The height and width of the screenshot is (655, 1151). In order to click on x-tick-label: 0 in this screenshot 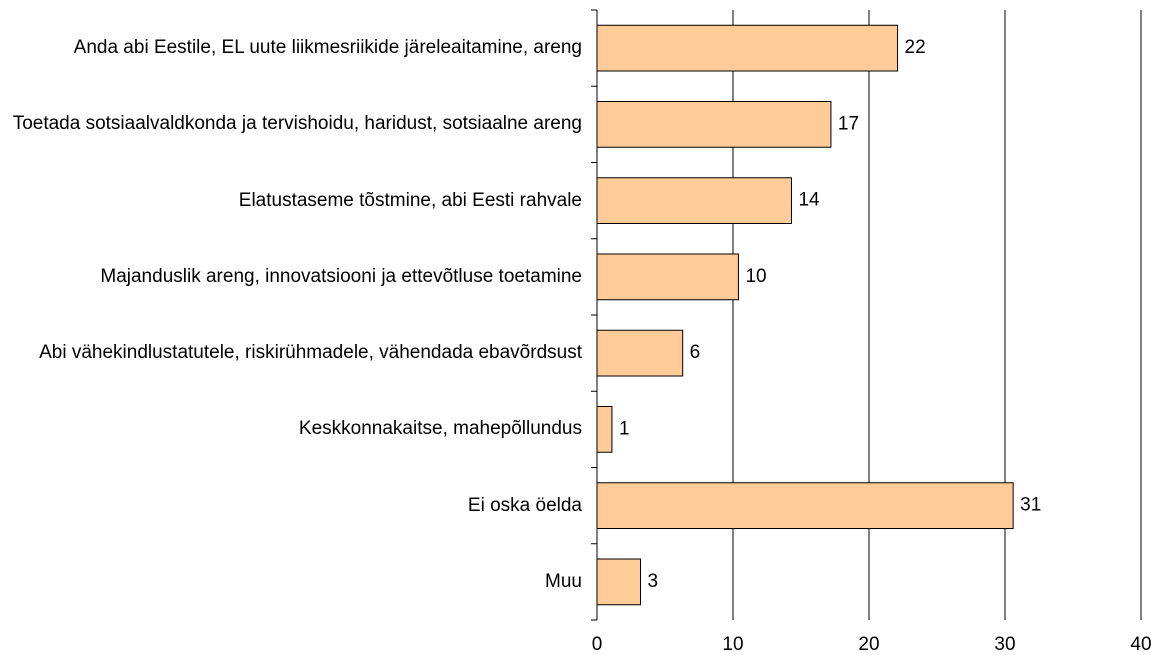, I will do `click(597, 644)`.